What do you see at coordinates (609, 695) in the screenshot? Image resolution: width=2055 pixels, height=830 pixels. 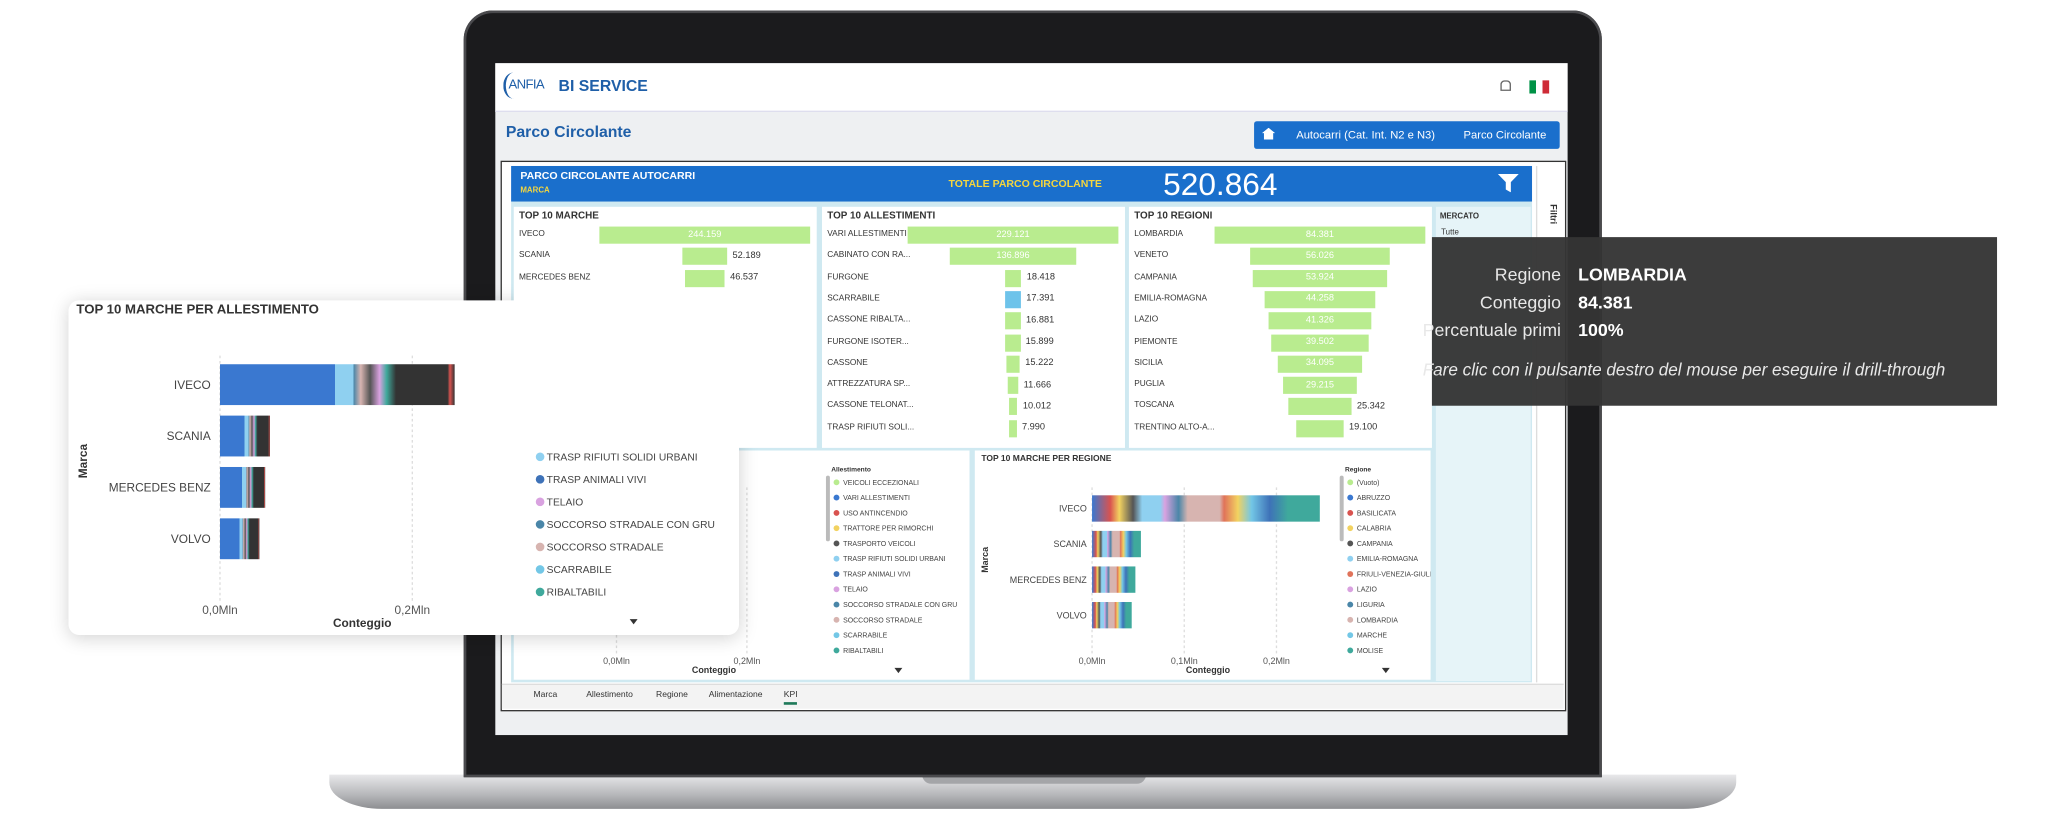 I see `tab: Allestimento` at bounding box center [609, 695].